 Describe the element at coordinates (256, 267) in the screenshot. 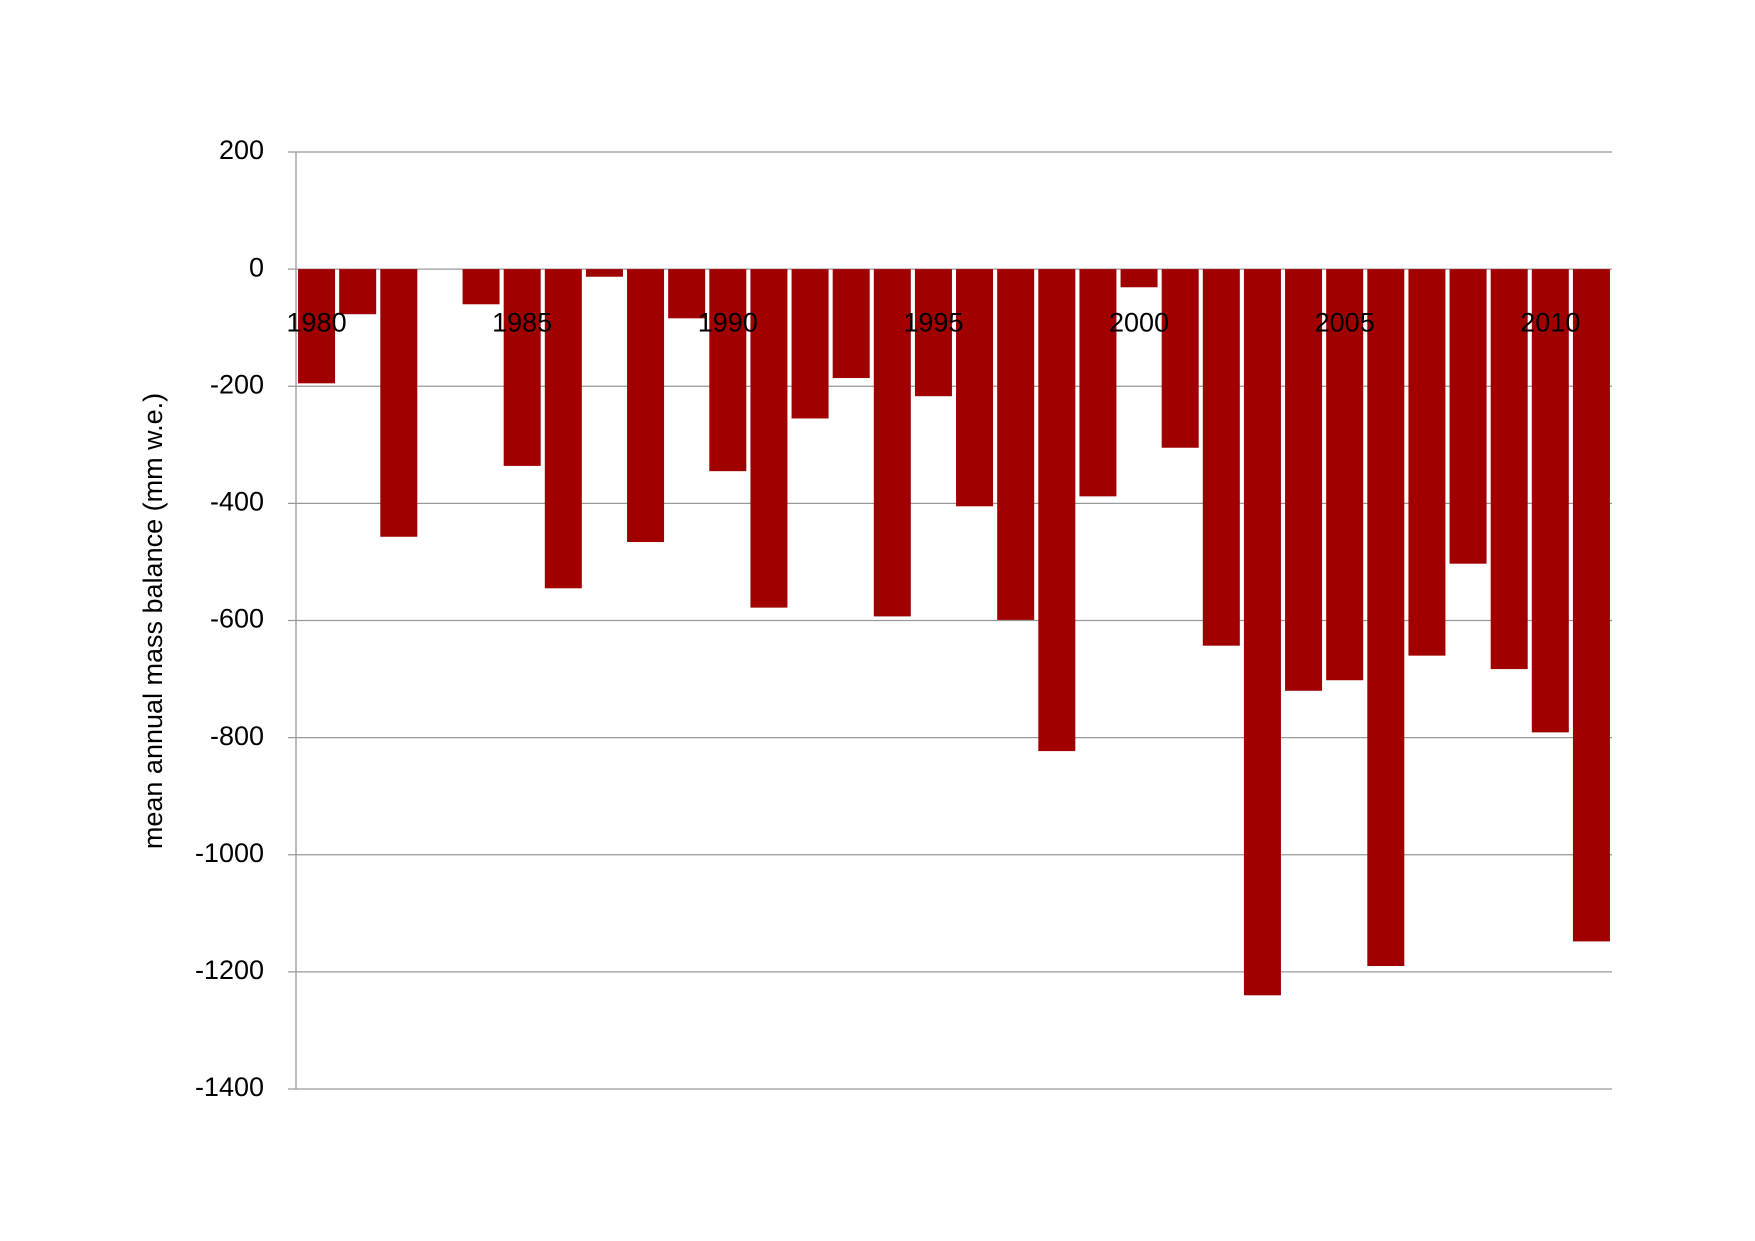

I see `y-tick-label: 0` at that location.